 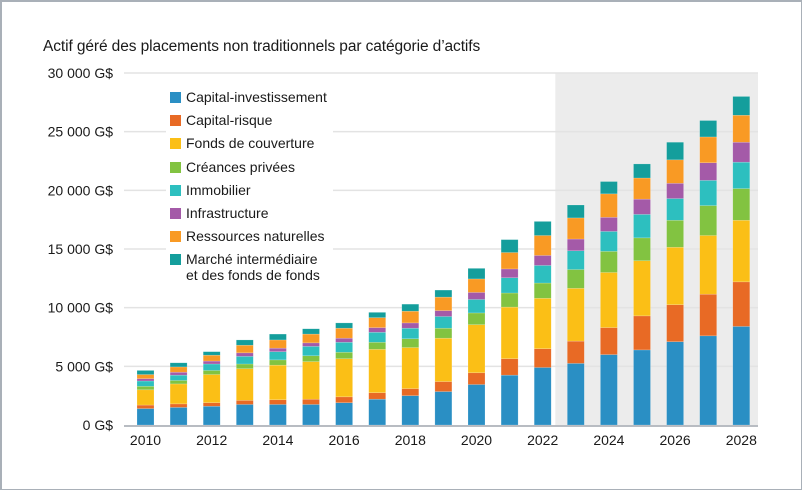 What do you see at coordinates (255, 236) in the screenshot?
I see `legend-label: Ressources naturelles` at bounding box center [255, 236].